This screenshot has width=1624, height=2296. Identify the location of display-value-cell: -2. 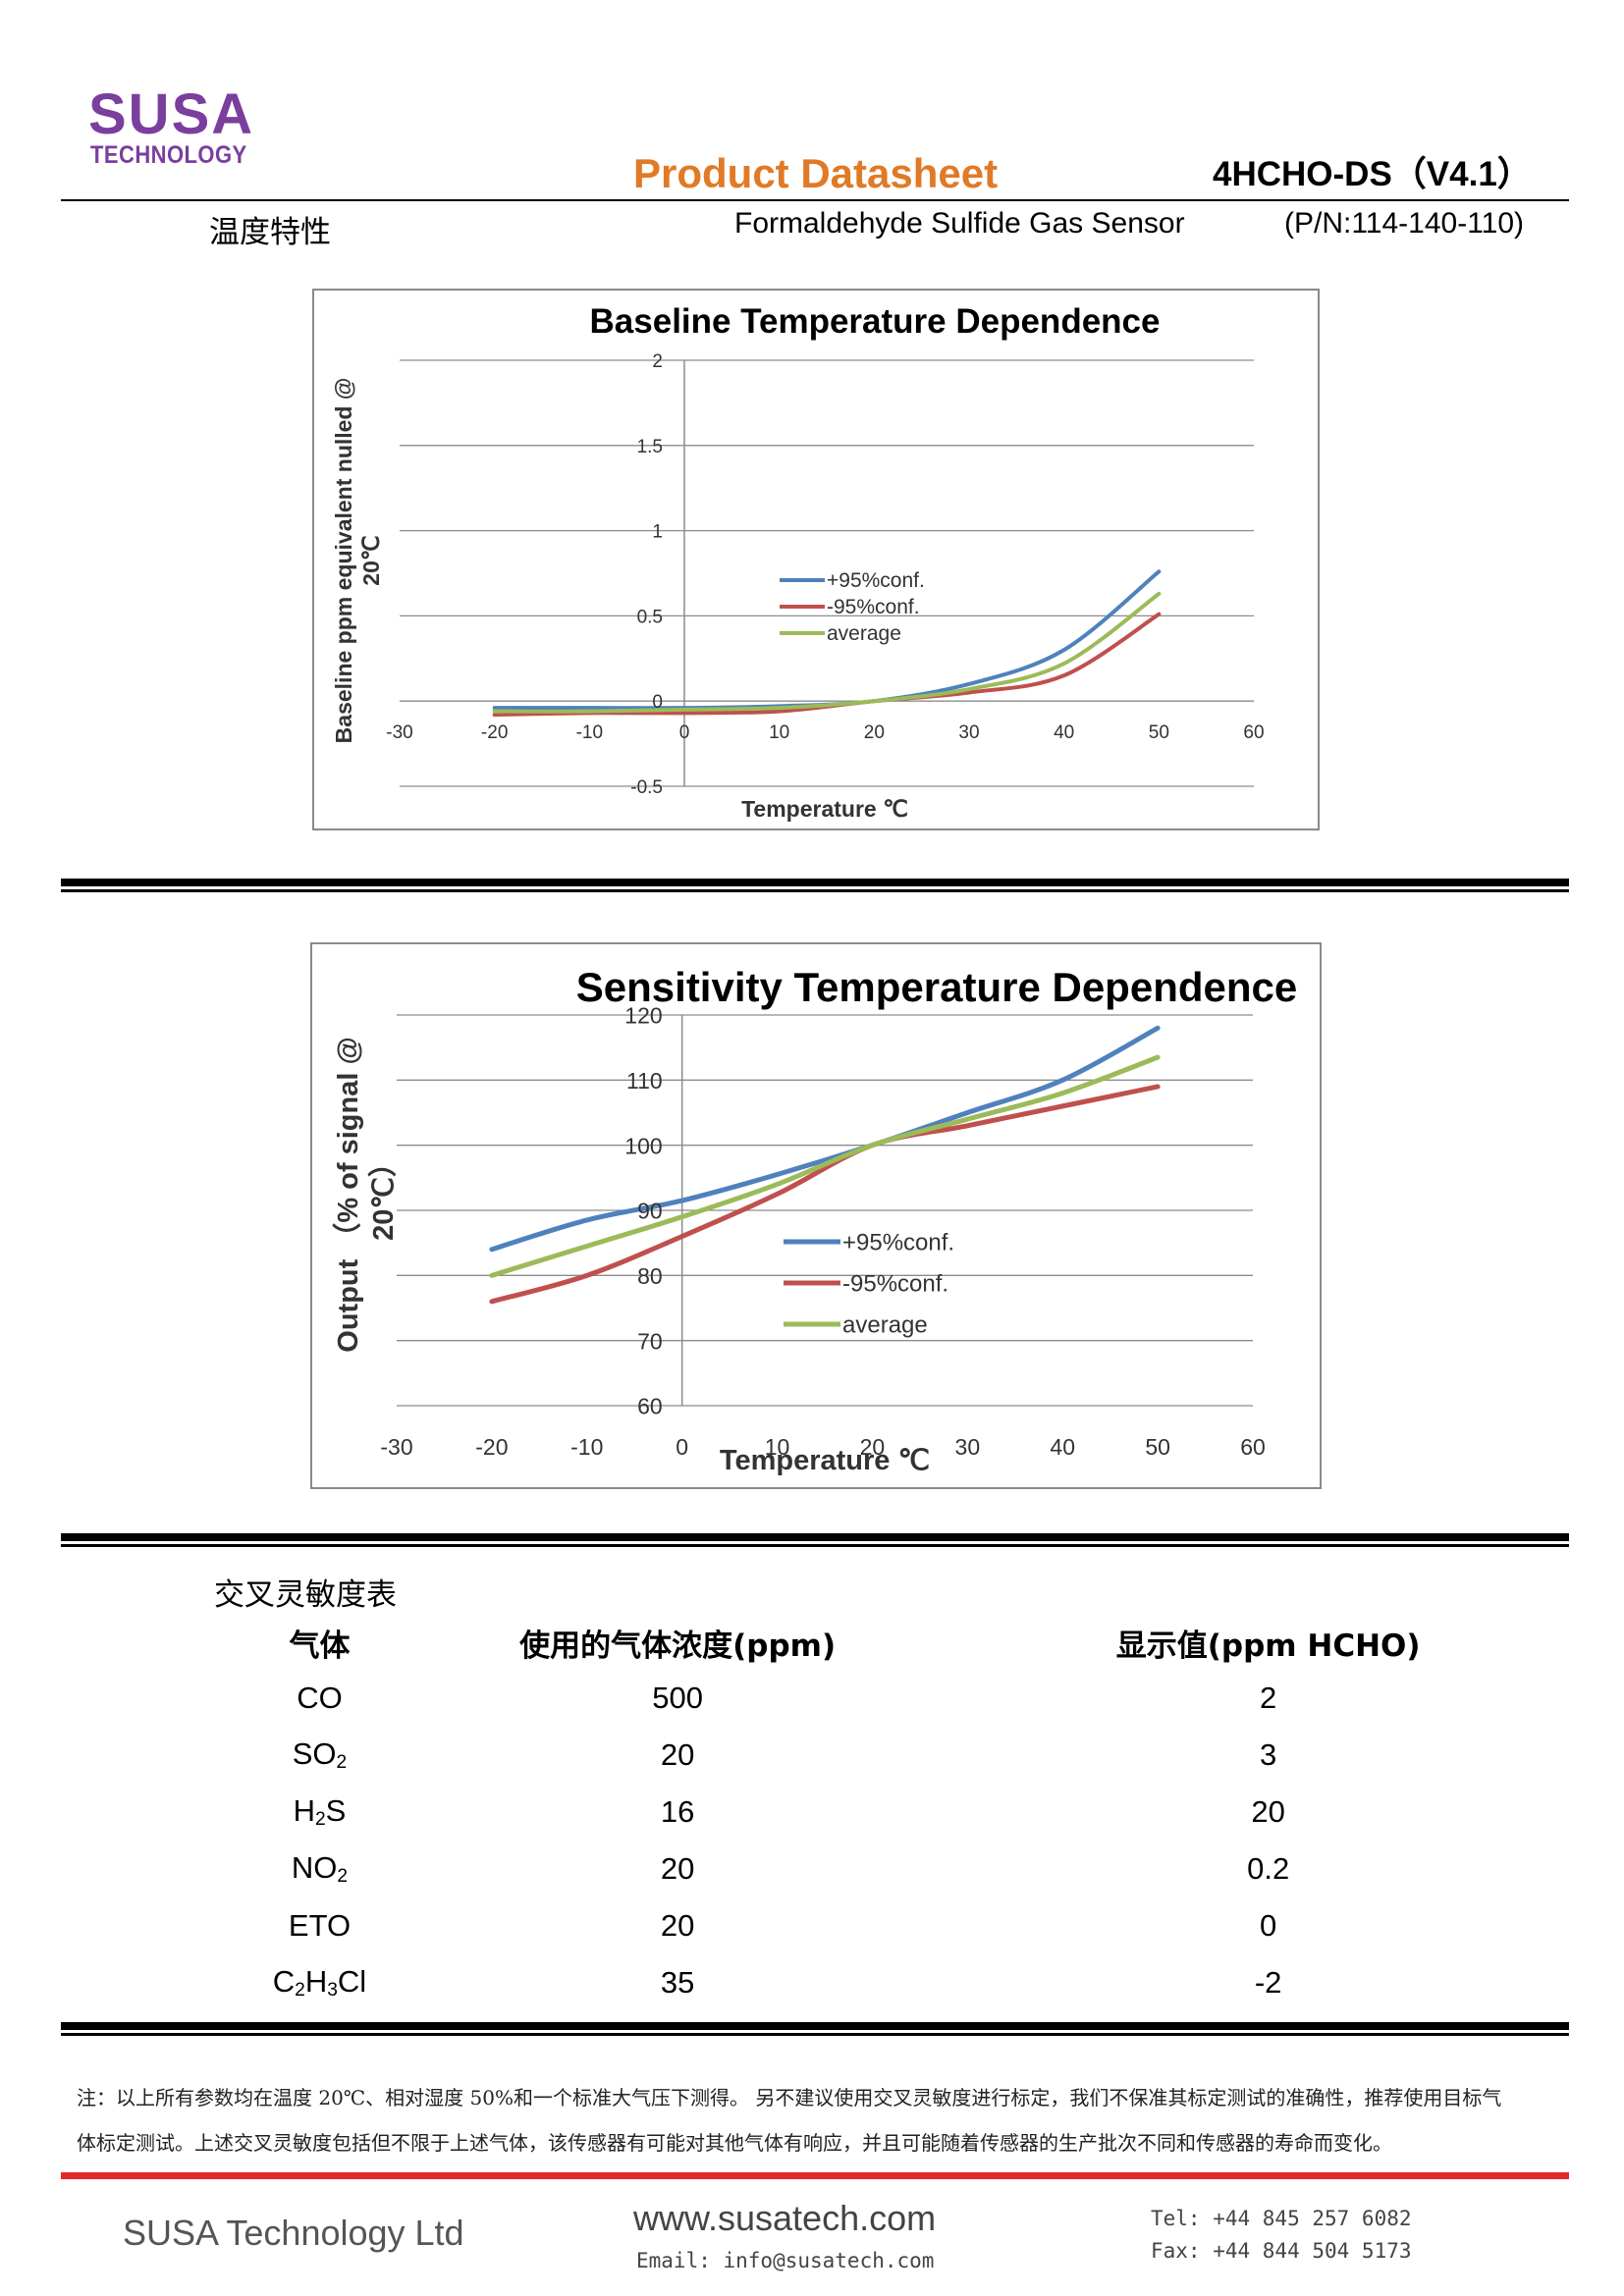
(1268, 1982).